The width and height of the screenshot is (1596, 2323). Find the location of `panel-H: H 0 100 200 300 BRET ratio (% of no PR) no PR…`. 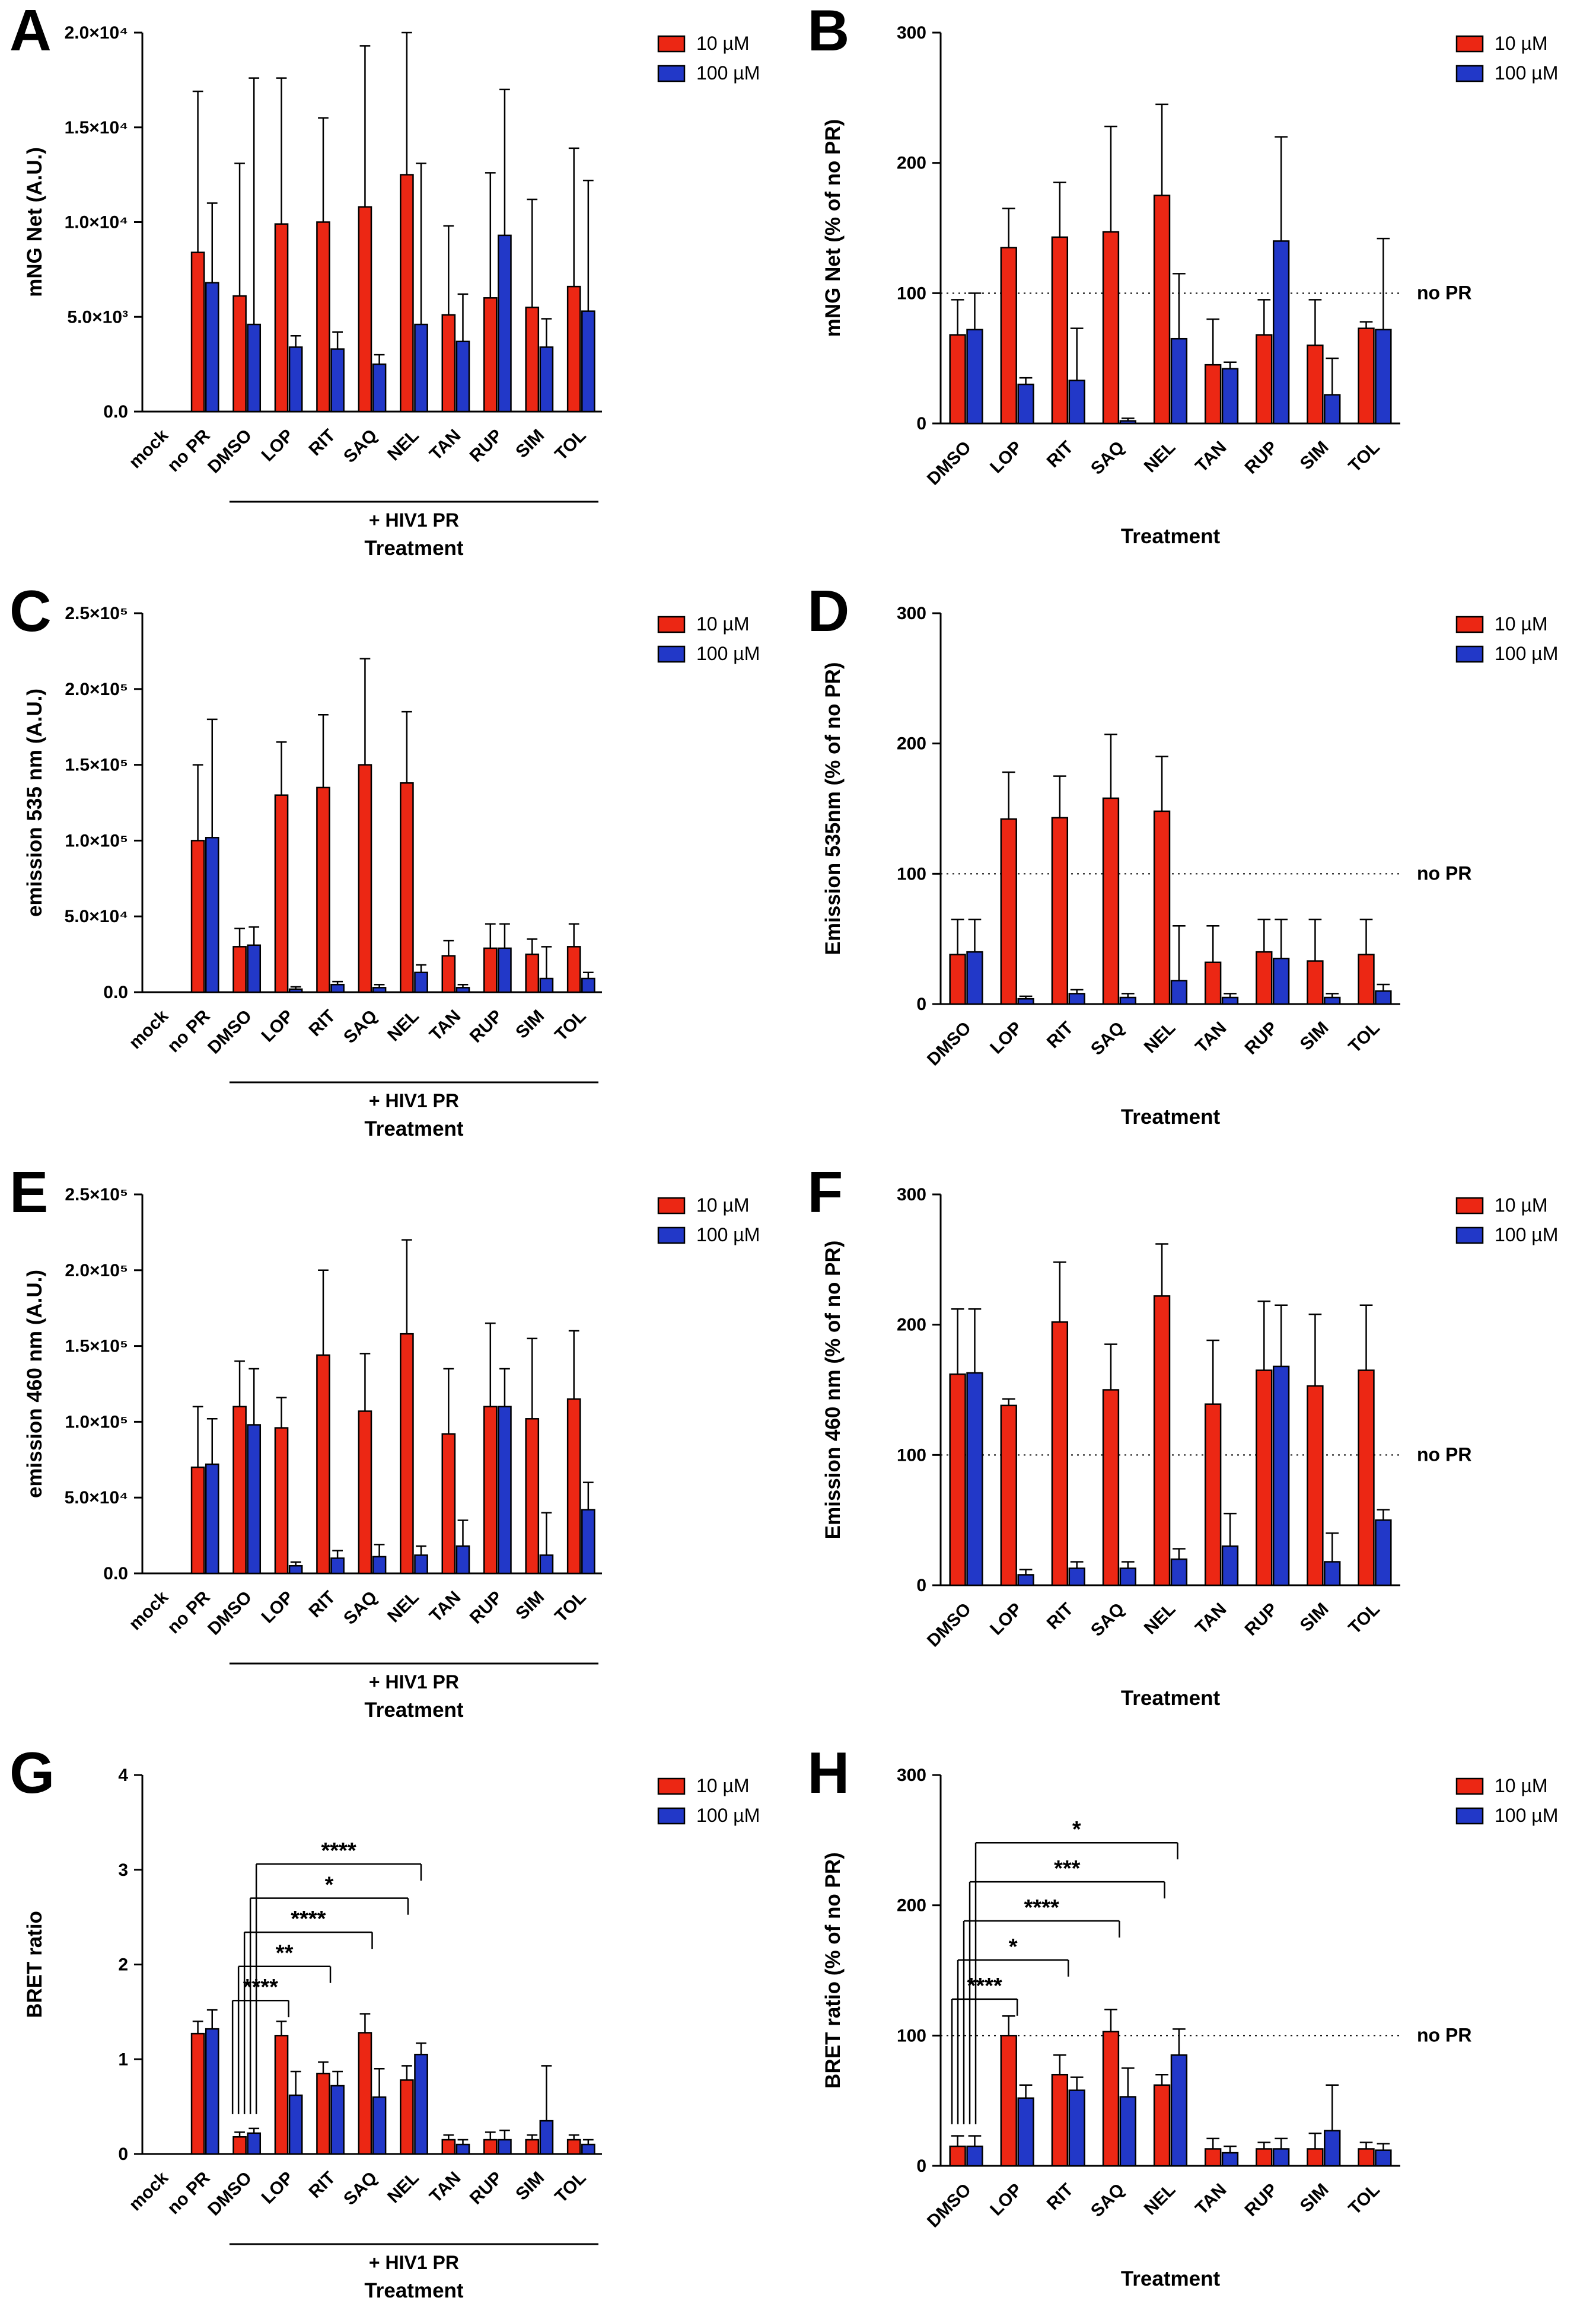

panel-H: H 0 100 200 300 BRET ratio (% of no PR) no PR… is located at coordinates (1197, 2033).